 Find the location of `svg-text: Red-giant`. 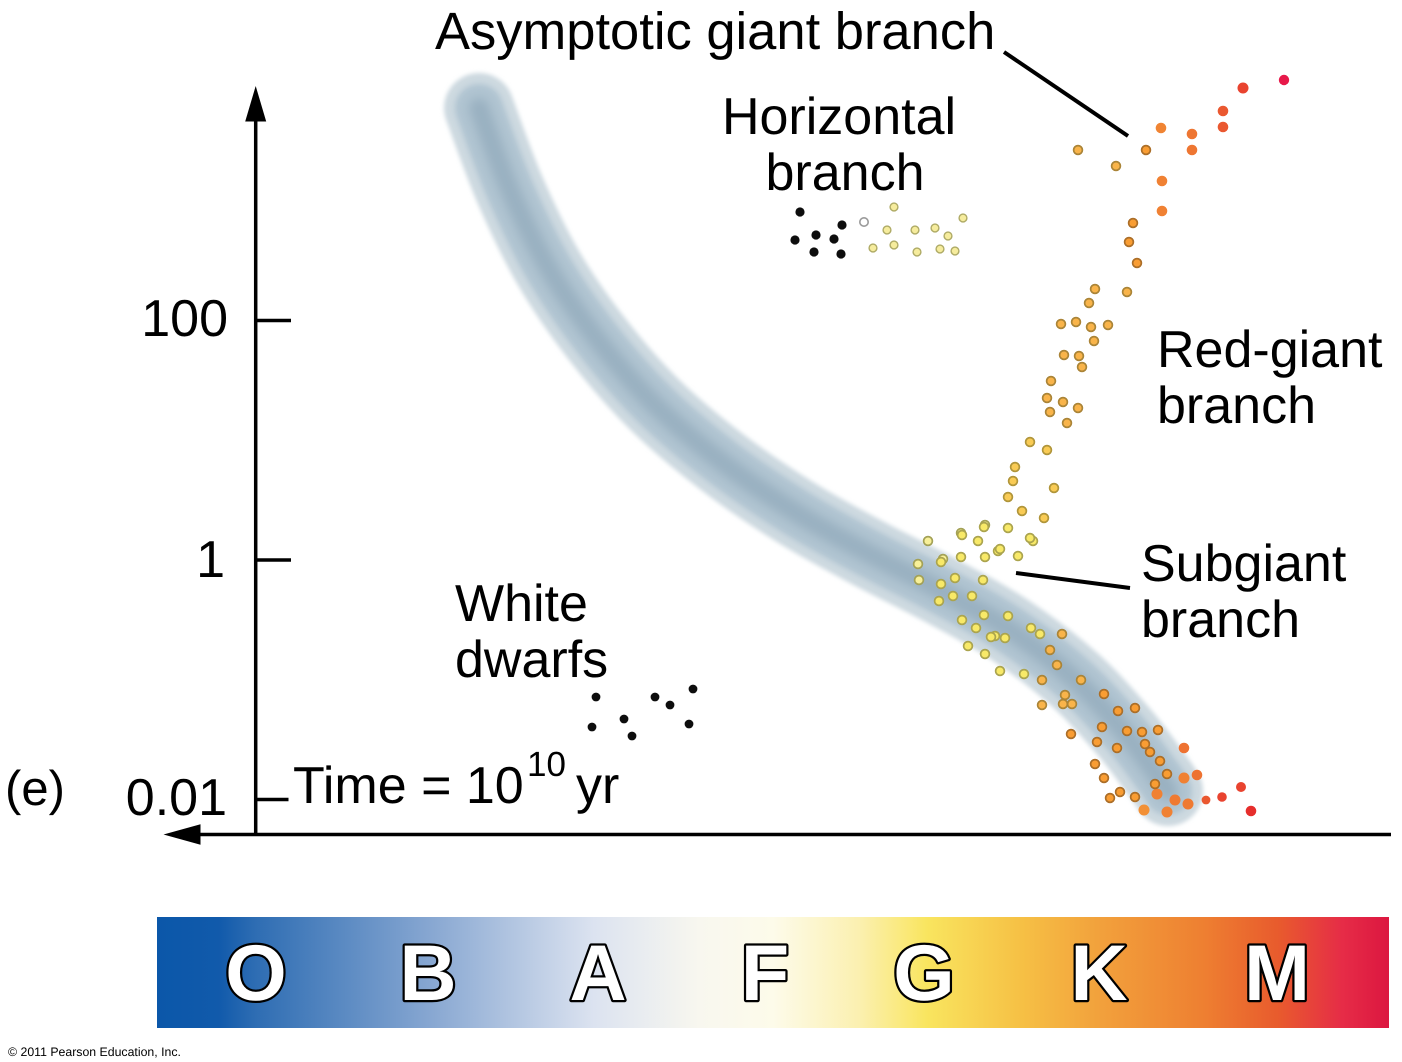

svg-text: Red-giant is located at coordinates (1270, 350).